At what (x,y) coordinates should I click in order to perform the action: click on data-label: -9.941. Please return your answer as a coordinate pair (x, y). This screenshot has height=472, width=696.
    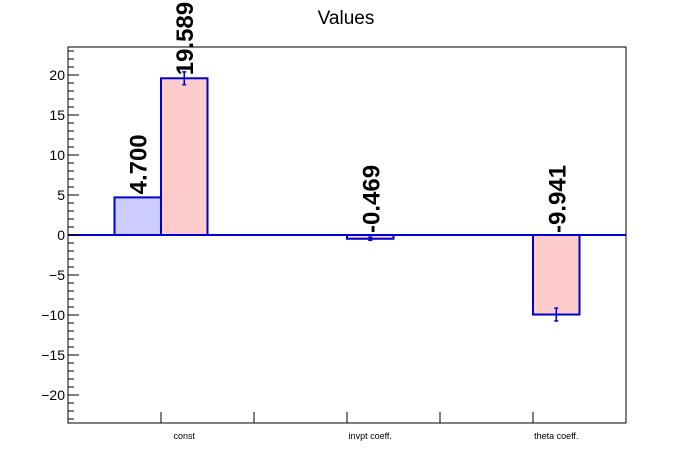
    Looking at the image, I should click on (557, 199).